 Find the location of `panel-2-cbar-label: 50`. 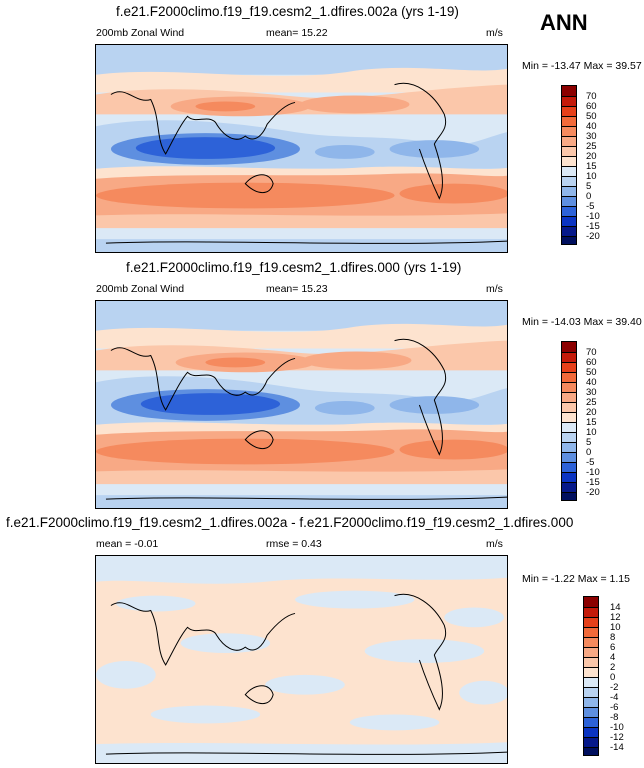

panel-2-cbar-label: 50 is located at coordinates (591, 372).